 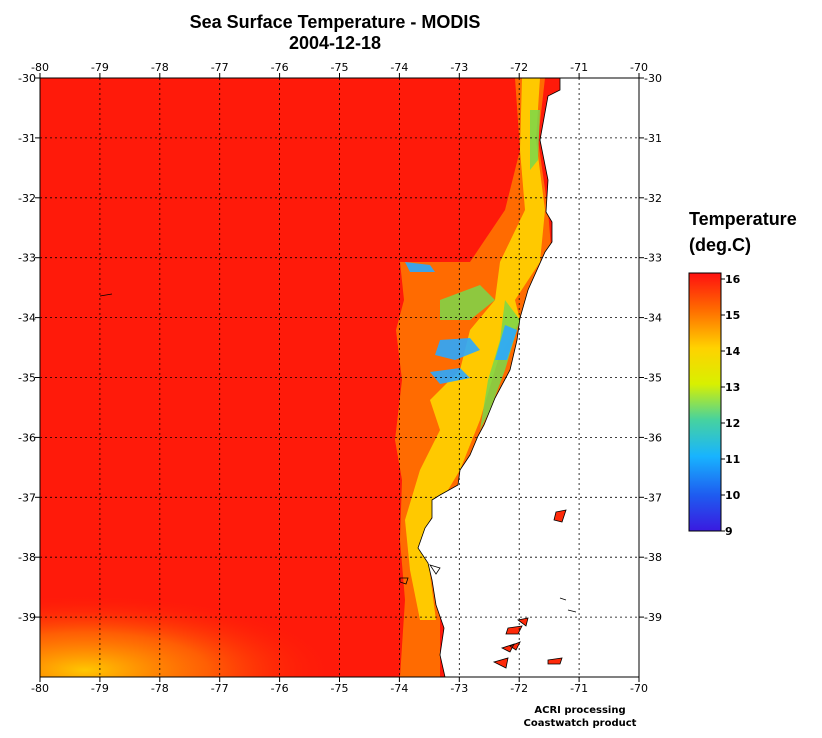 I want to click on x-tick-label-top: -76, so click(x=280, y=67).